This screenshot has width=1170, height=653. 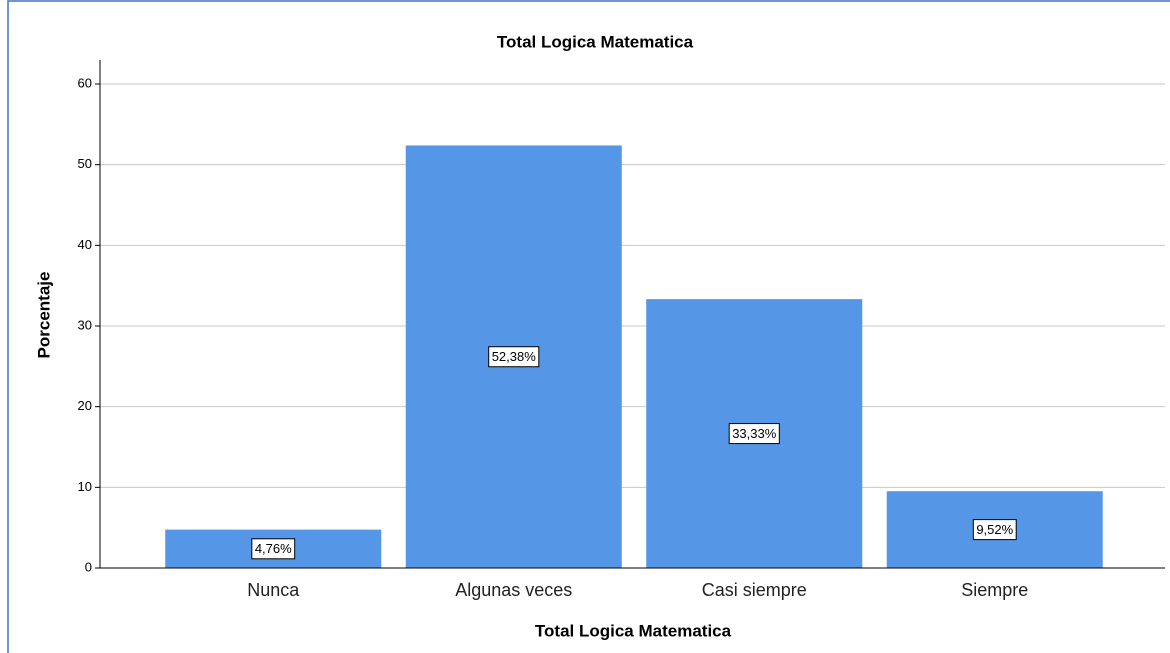 What do you see at coordinates (994, 590) in the screenshot?
I see `x-tick-label: Siempre` at bounding box center [994, 590].